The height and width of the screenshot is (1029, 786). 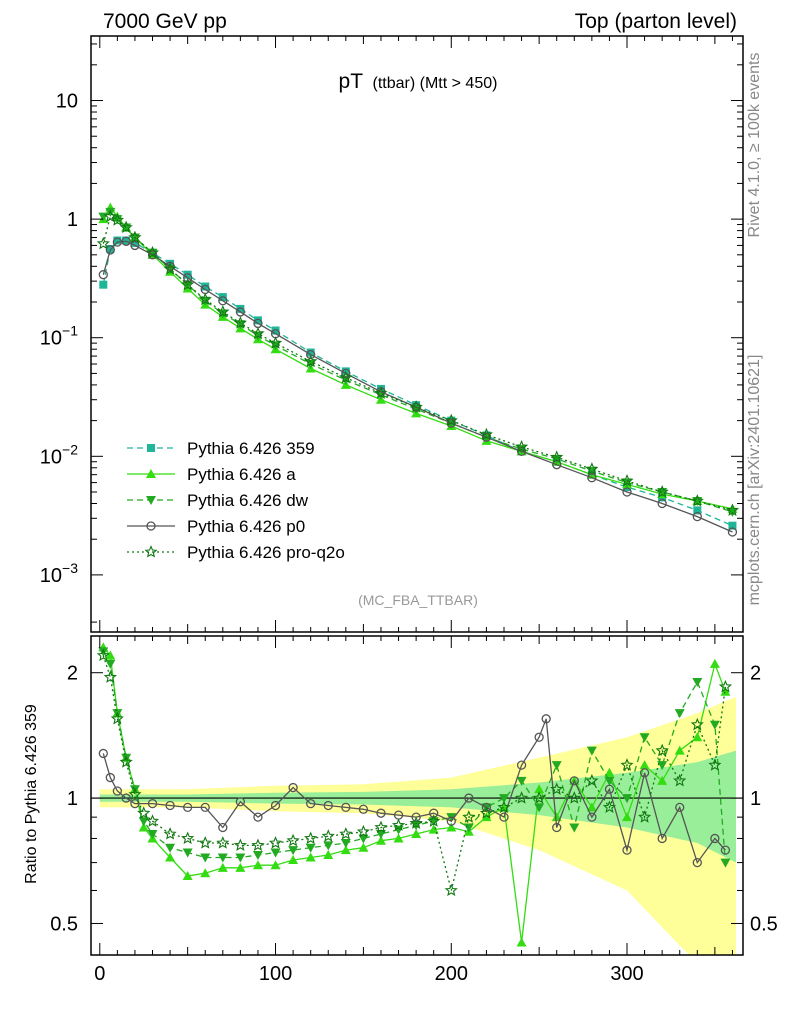 What do you see at coordinates (59, 454) in the screenshot?
I see `main-y-tick-label: 10⁻²` at bounding box center [59, 454].